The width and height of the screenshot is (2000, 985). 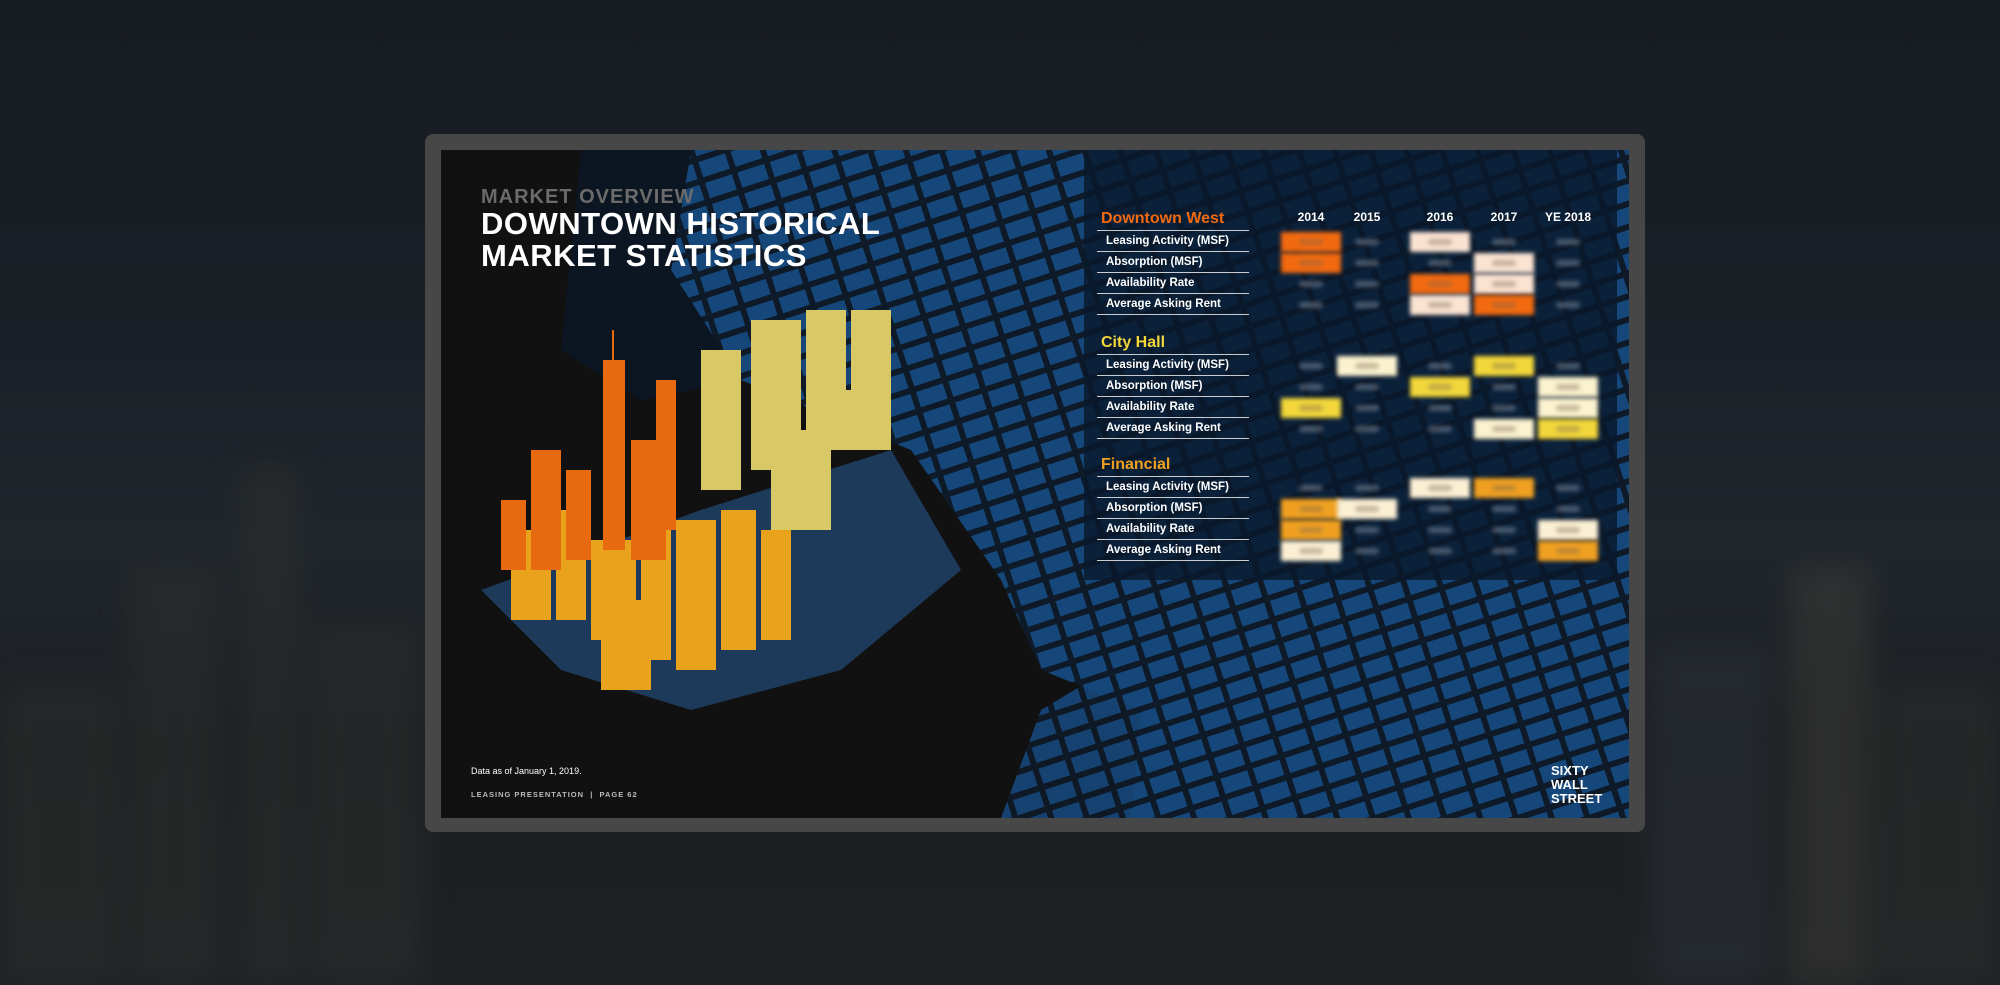 What do you see at coordinates (1367, 217) in the screenshot?
I see `year-header: 2015` at bounding box center [1367, 217].